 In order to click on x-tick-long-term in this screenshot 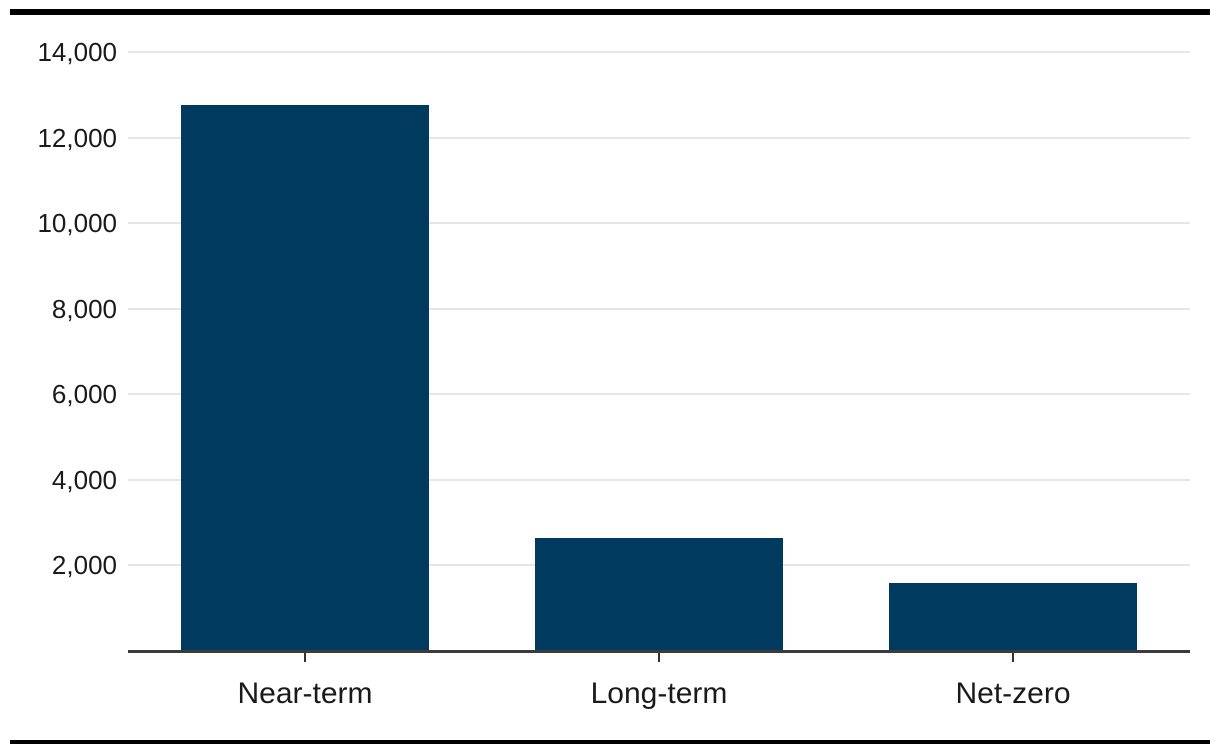, I will do `click(659, 657)`.